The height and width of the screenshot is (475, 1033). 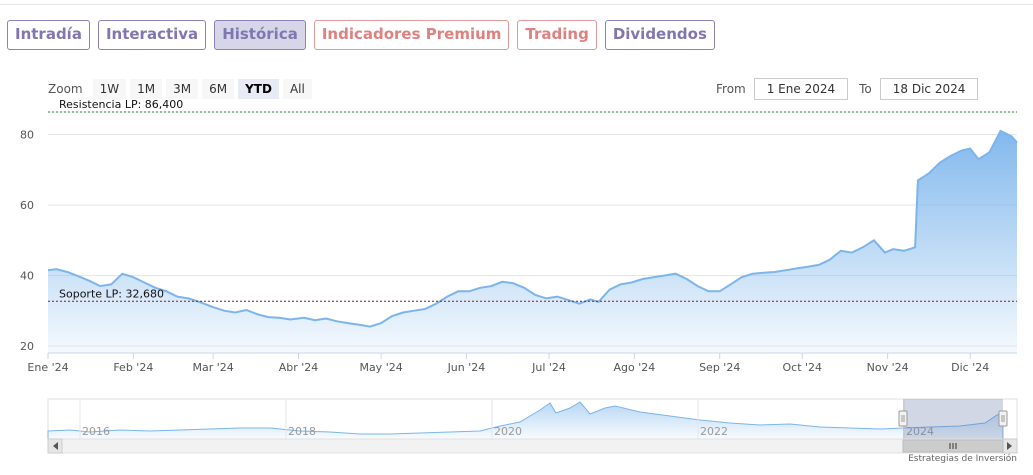 I want to click on navigator-labels: 2016 2018 2020 2022 2024, so click(x=506, y=419).